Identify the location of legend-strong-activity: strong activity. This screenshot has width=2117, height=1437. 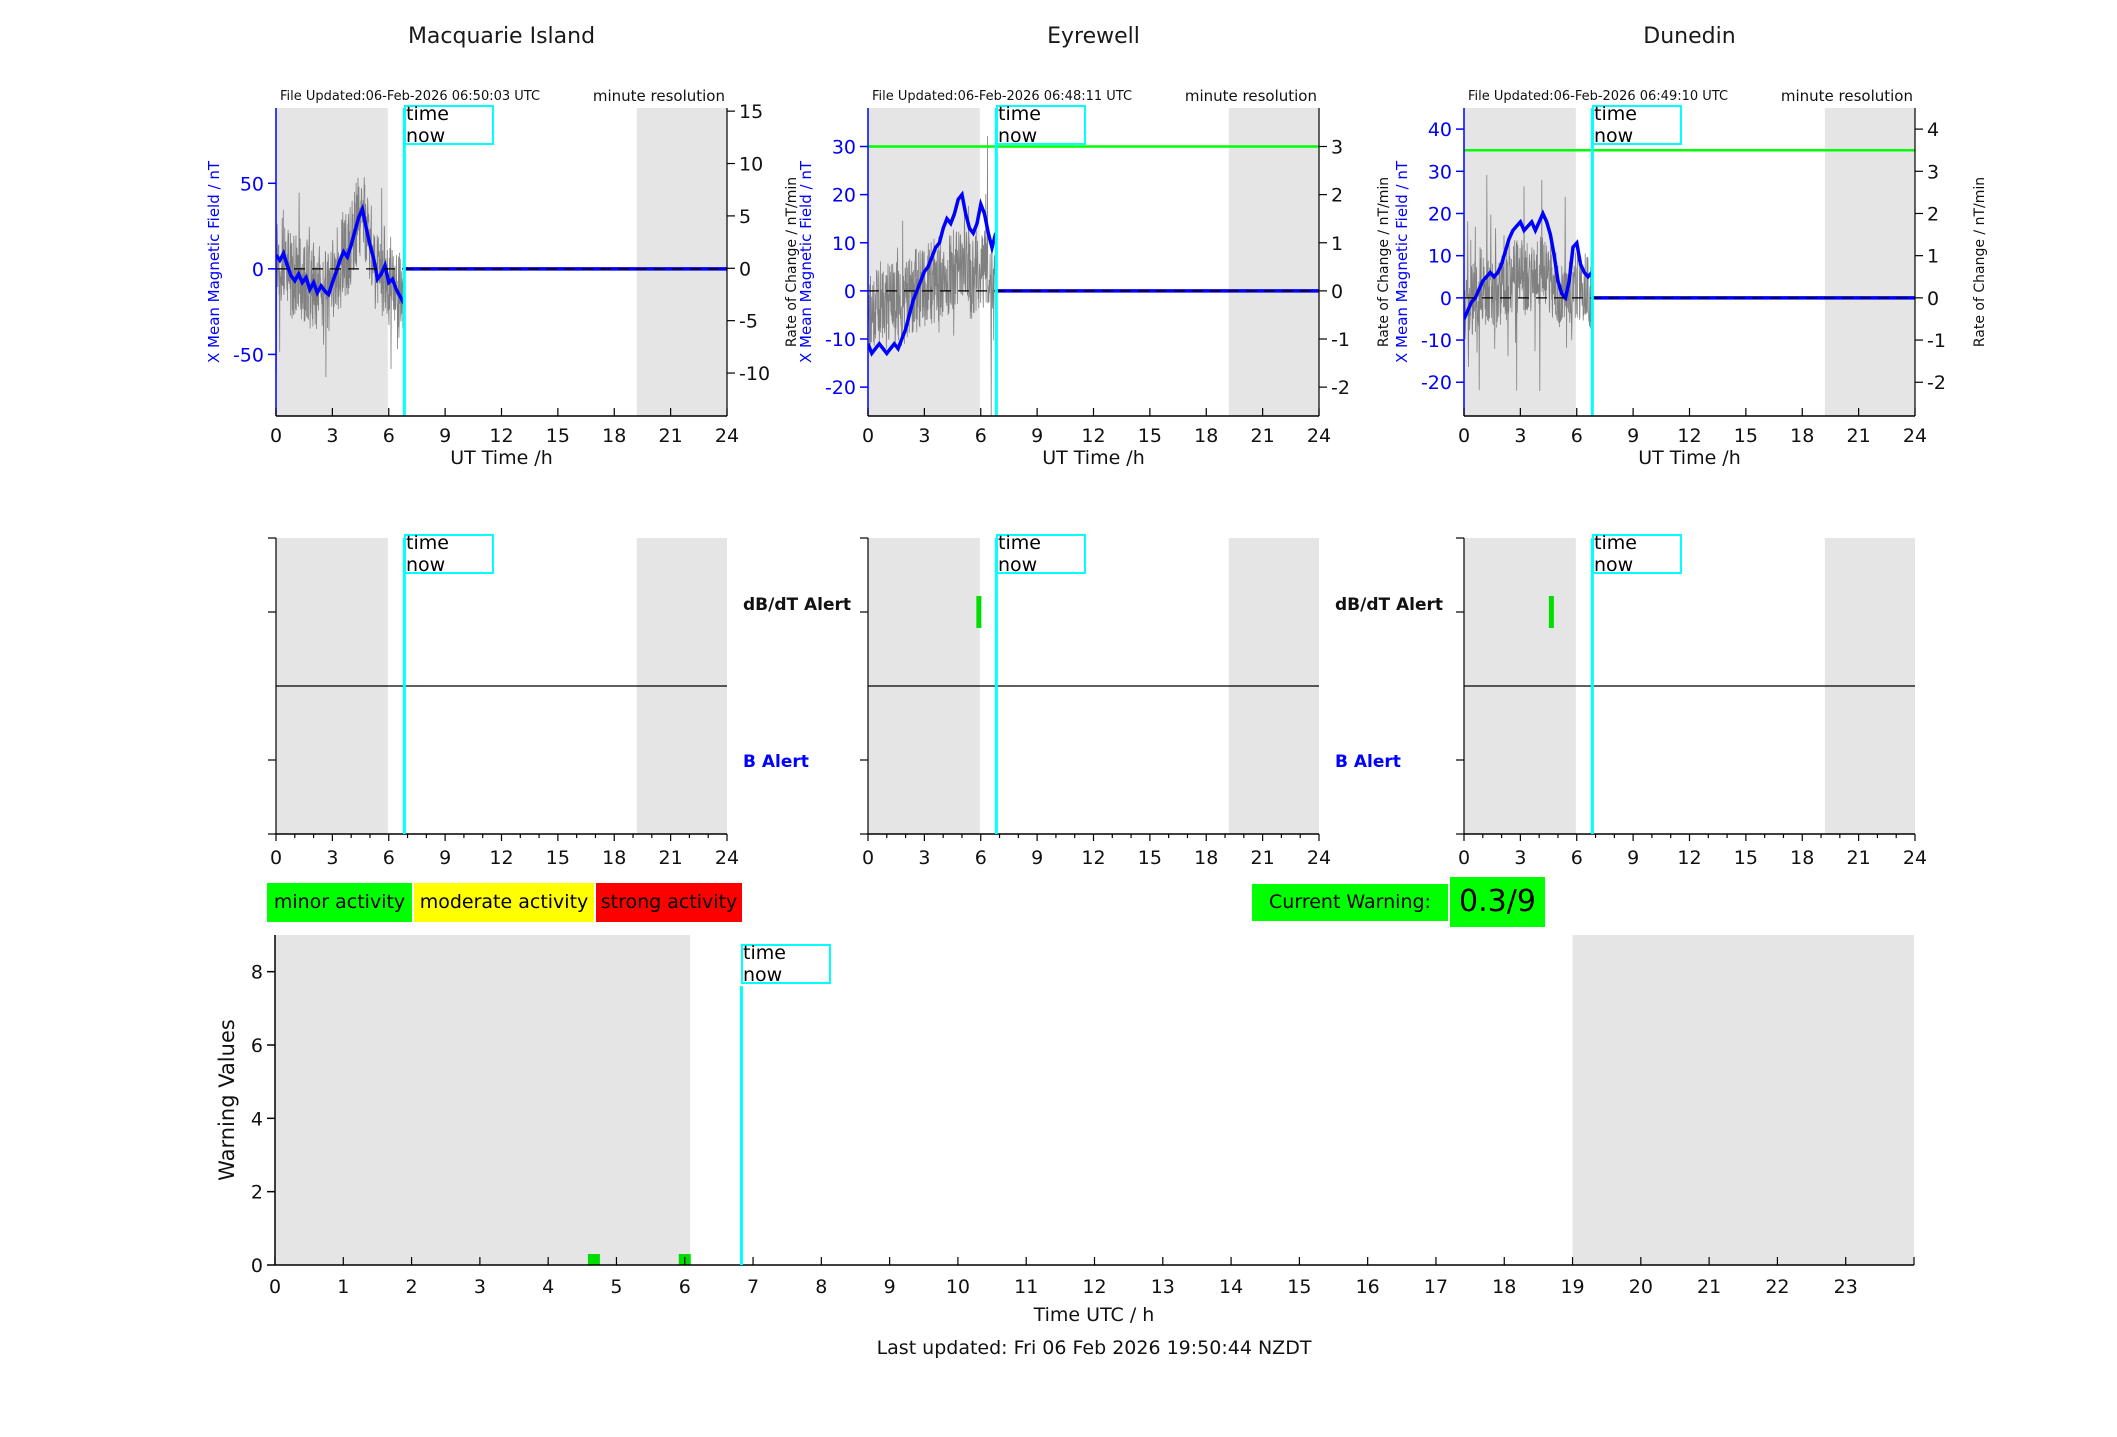
(669, 902).